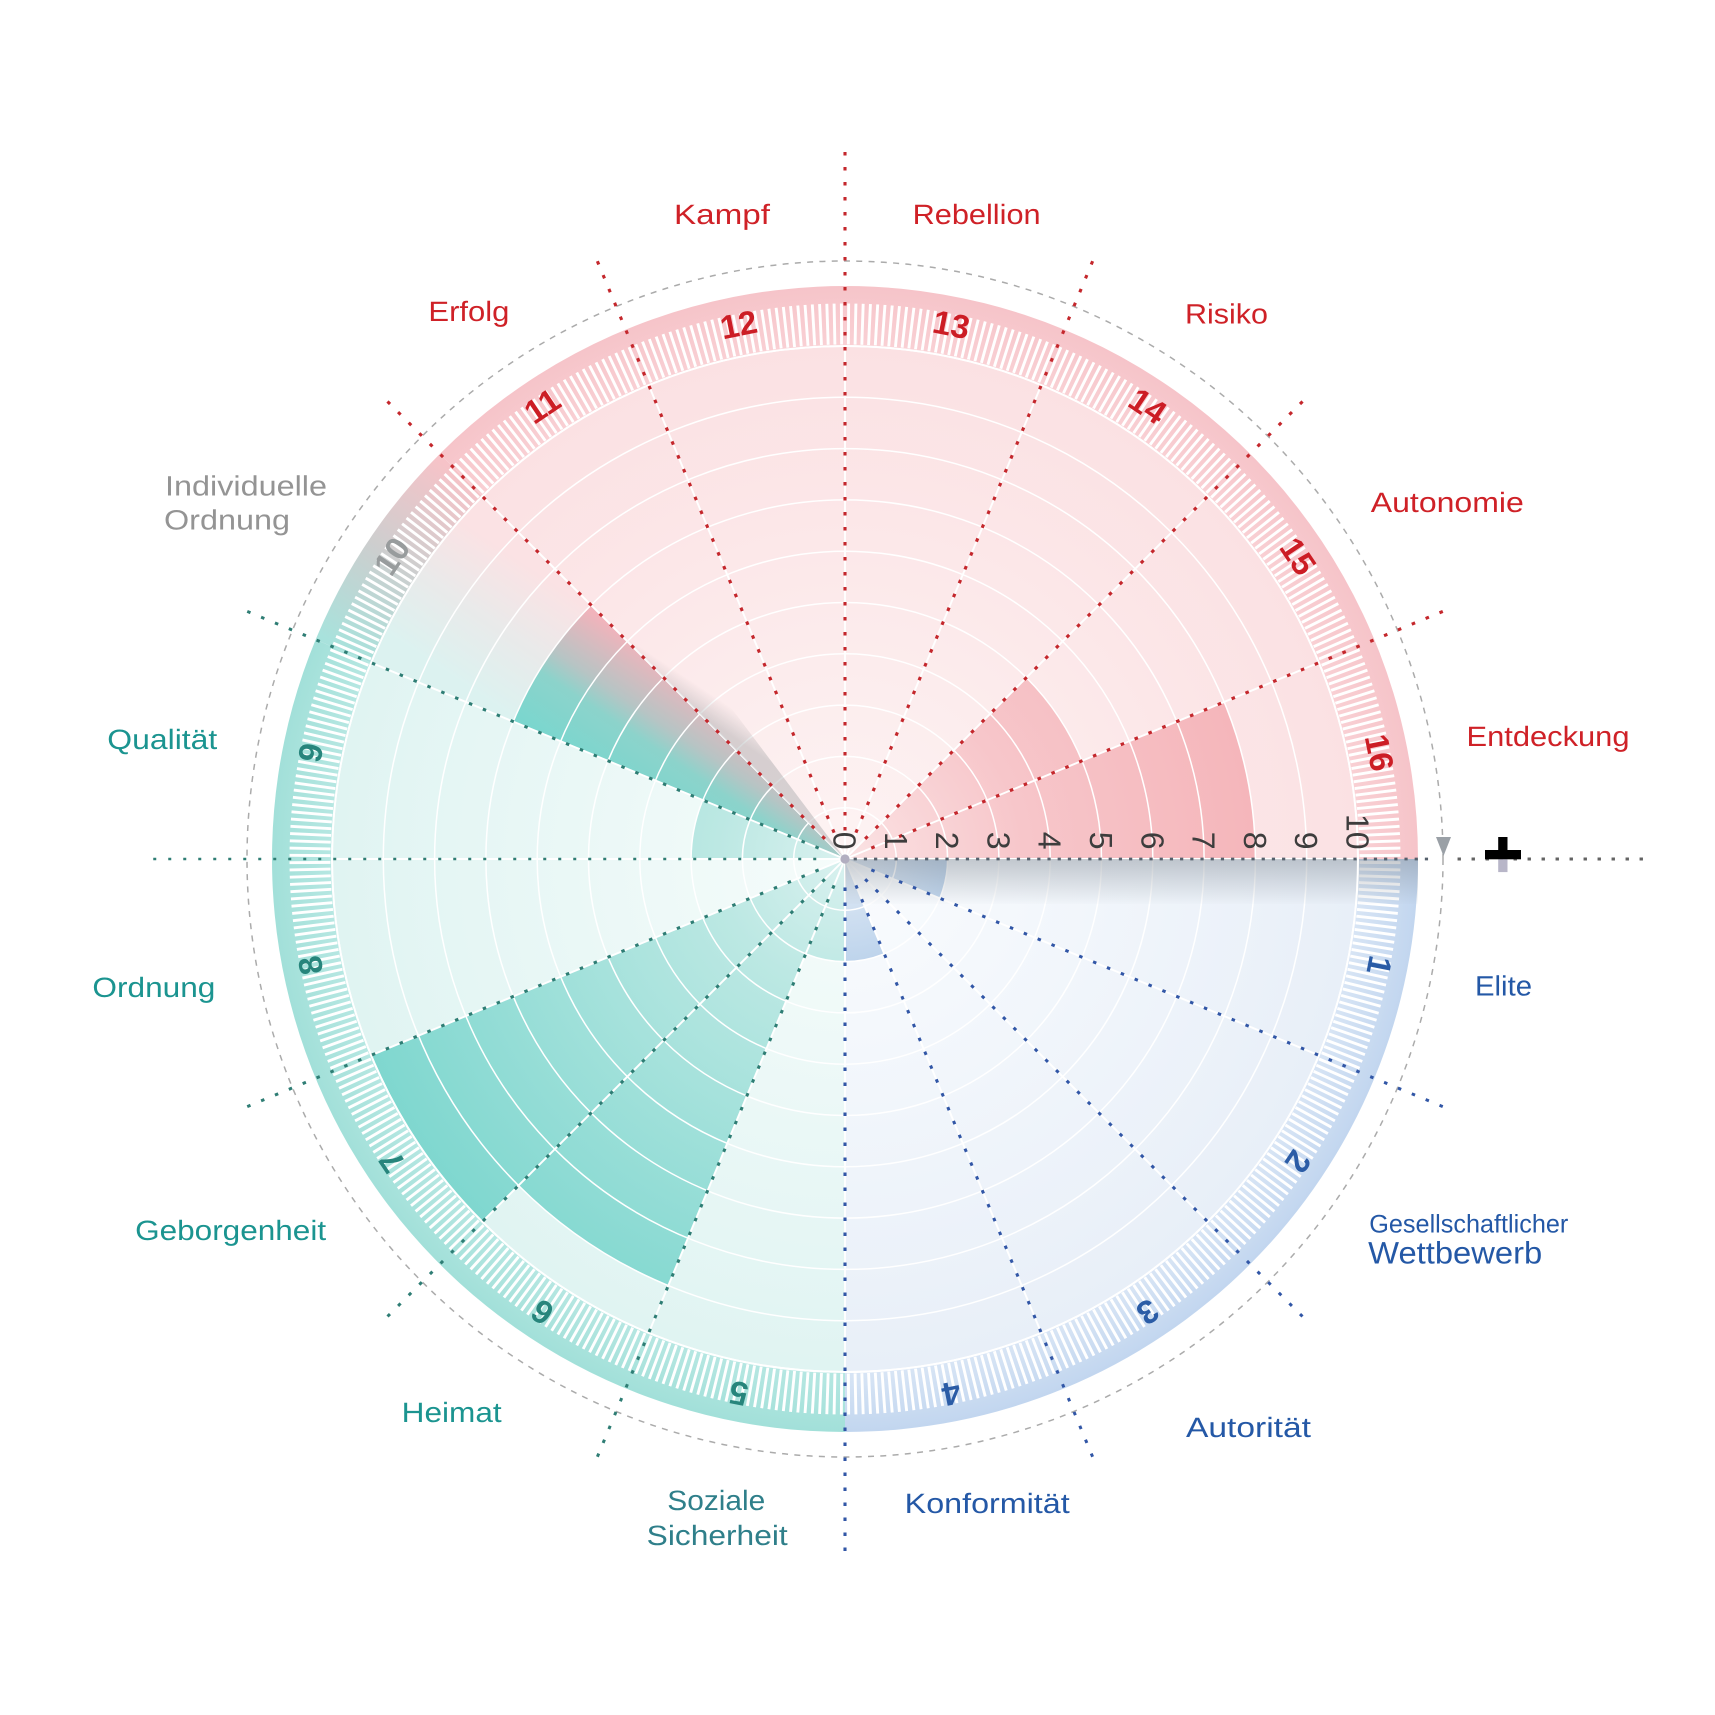 The width and height of the screenshot is (1715, 1715). I want to click on svg-text: 13, so click(951, 324).